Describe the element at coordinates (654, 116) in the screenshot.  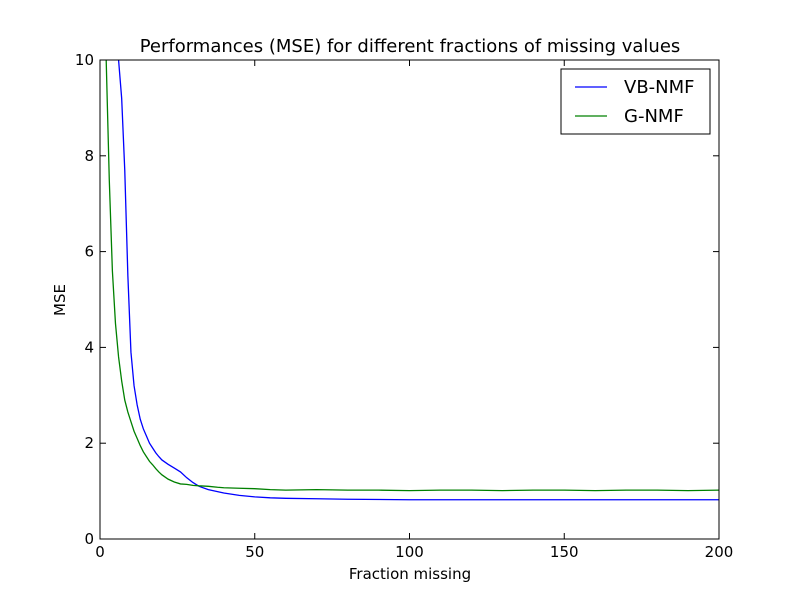
I see `legend-label-g-nmf: G-NMF` at that location.